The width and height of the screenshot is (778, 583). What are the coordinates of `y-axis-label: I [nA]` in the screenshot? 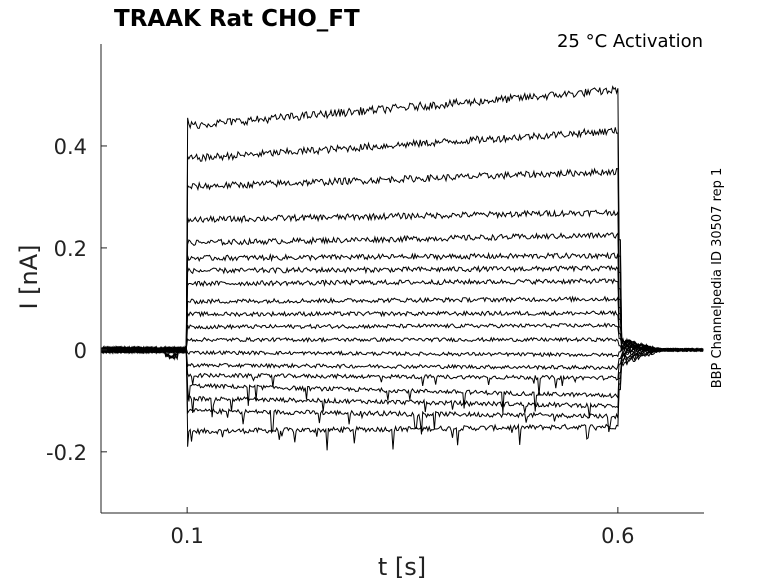 It's located at (29, 276).